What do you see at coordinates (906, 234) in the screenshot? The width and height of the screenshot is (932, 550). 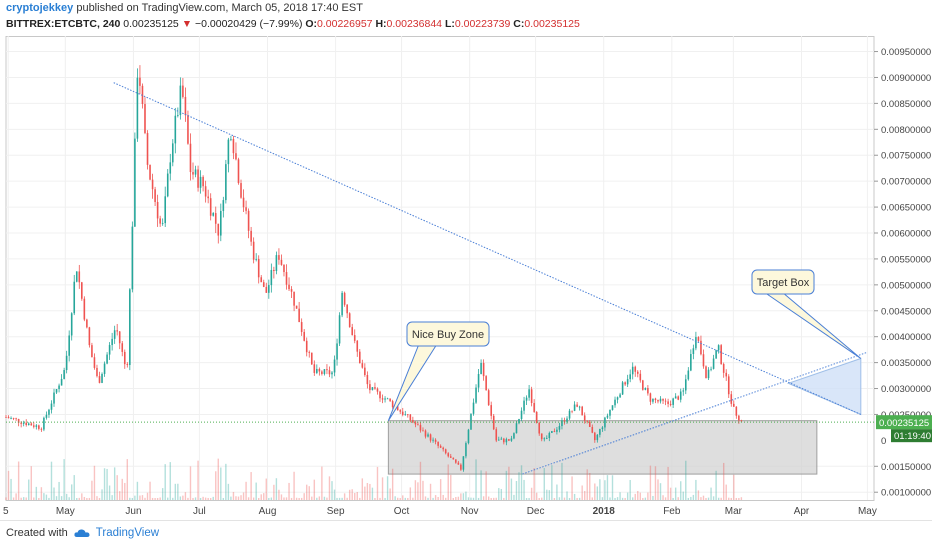 I see `y-tick-label: 0.00600000` at bounding box center [906, 234].